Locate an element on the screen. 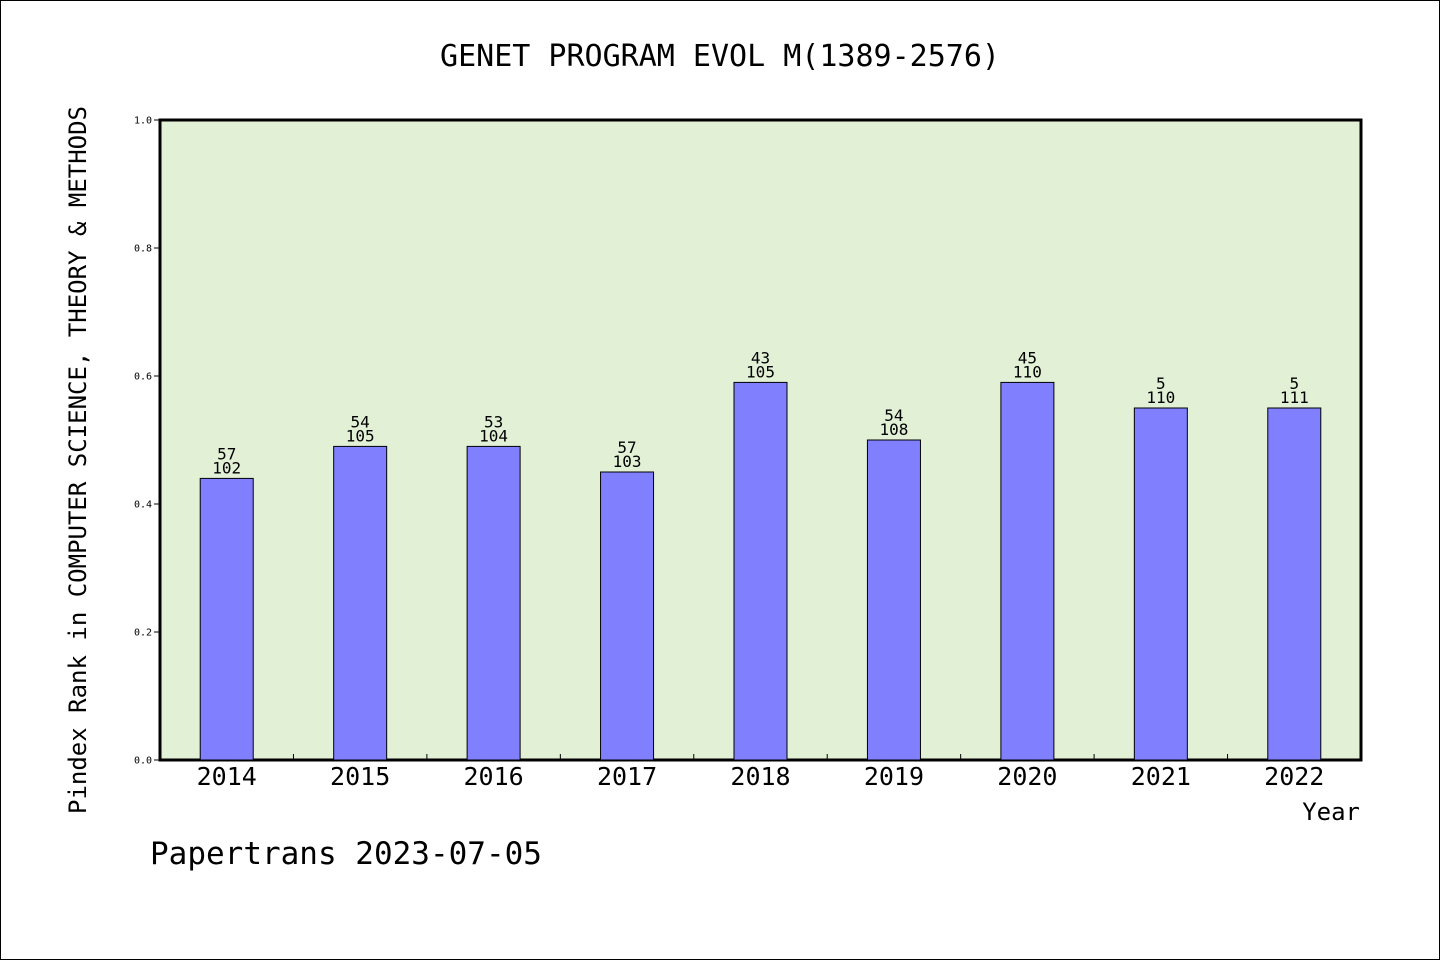  bar-2019 is located at coordinates (893, 600).